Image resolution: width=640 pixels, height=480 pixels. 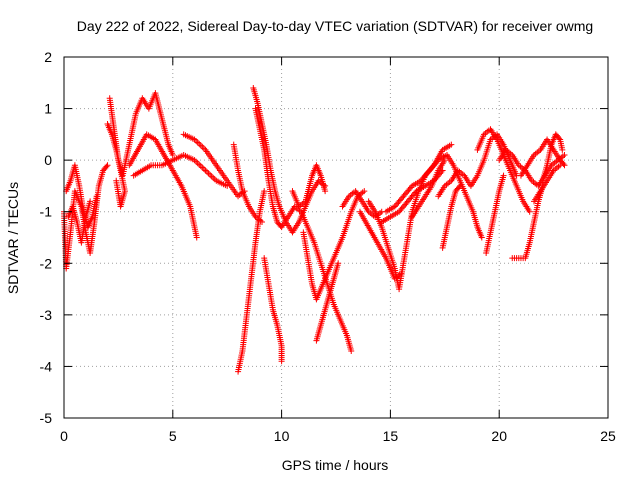 I want to click on y-tick-label: -5, so click(x=46, y=418).